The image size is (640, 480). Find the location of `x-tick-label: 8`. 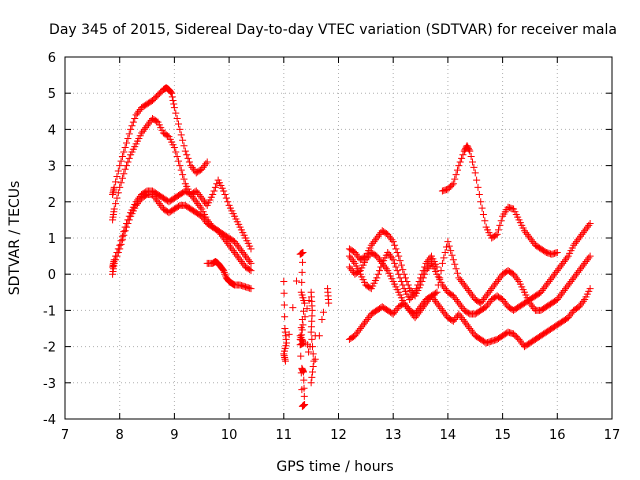

x-tick-label: 8 is located at coordinates (120, 435).